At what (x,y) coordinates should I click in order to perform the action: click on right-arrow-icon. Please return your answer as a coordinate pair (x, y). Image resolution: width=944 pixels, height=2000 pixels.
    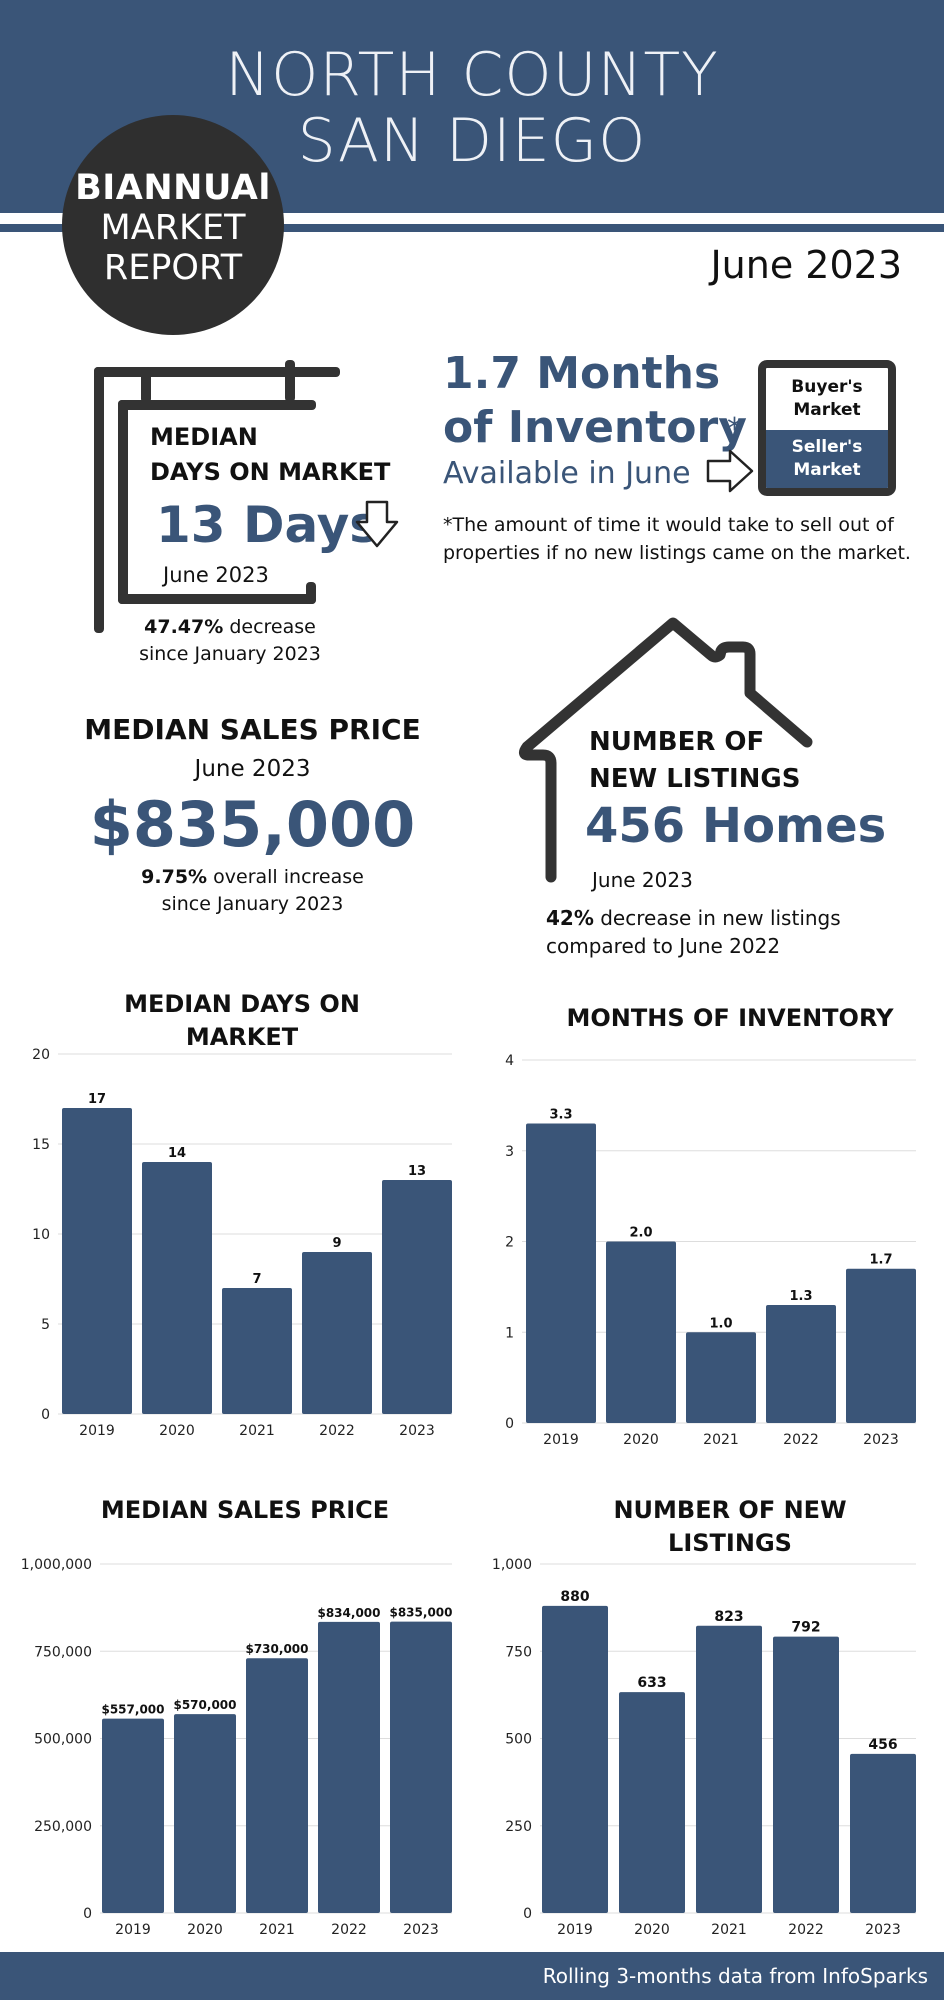
    Looking at the image, I should click on (730, 471).